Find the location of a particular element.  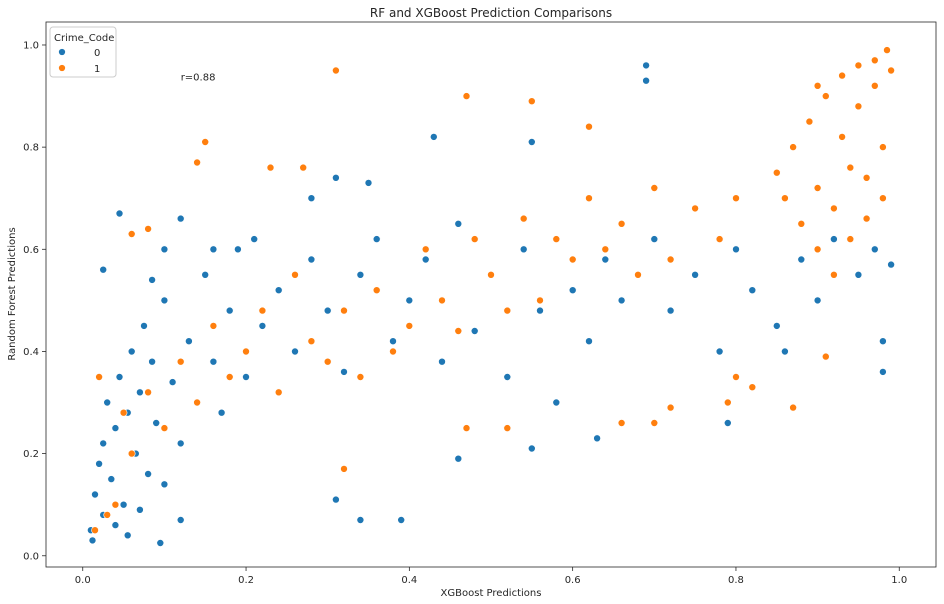

y-tick-label-4: 0.8 is located at coordinates (31, 148).